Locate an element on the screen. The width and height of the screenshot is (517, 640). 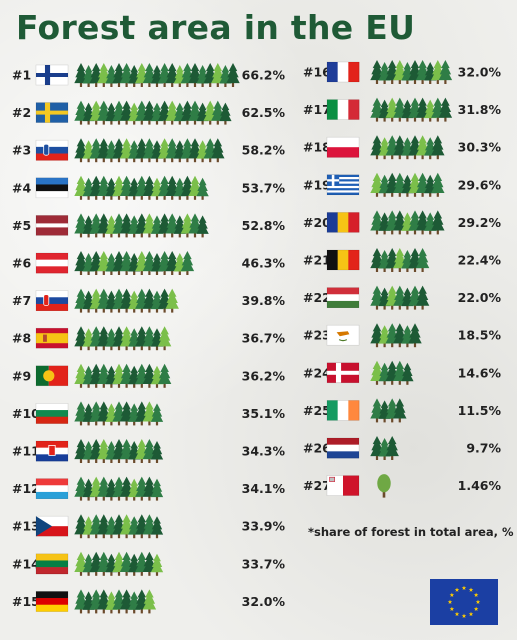
rank-label: #21 is located at coordinates (317, 260).